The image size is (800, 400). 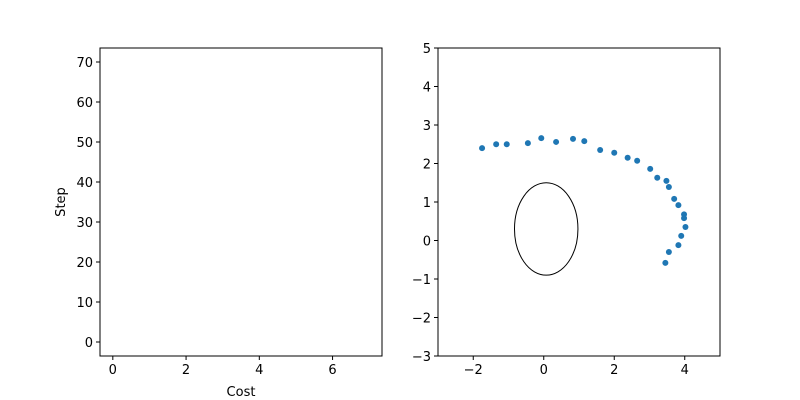 What do you see at coordinates (84, 143) in the screenshot?
I see `left-y-tick-label: 50` at bounding box center [84, 143].